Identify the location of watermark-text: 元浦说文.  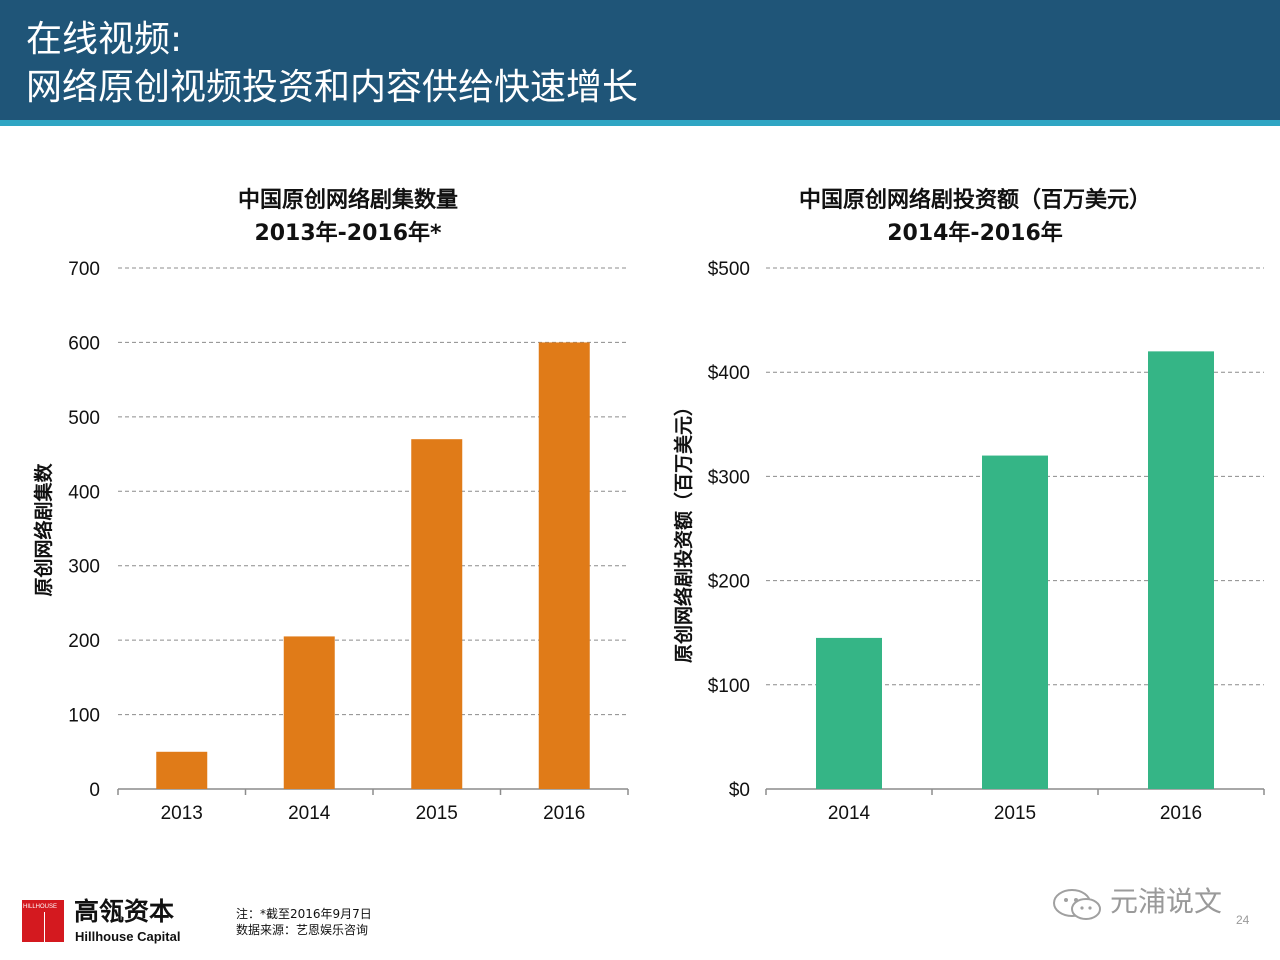
(1166, 901).